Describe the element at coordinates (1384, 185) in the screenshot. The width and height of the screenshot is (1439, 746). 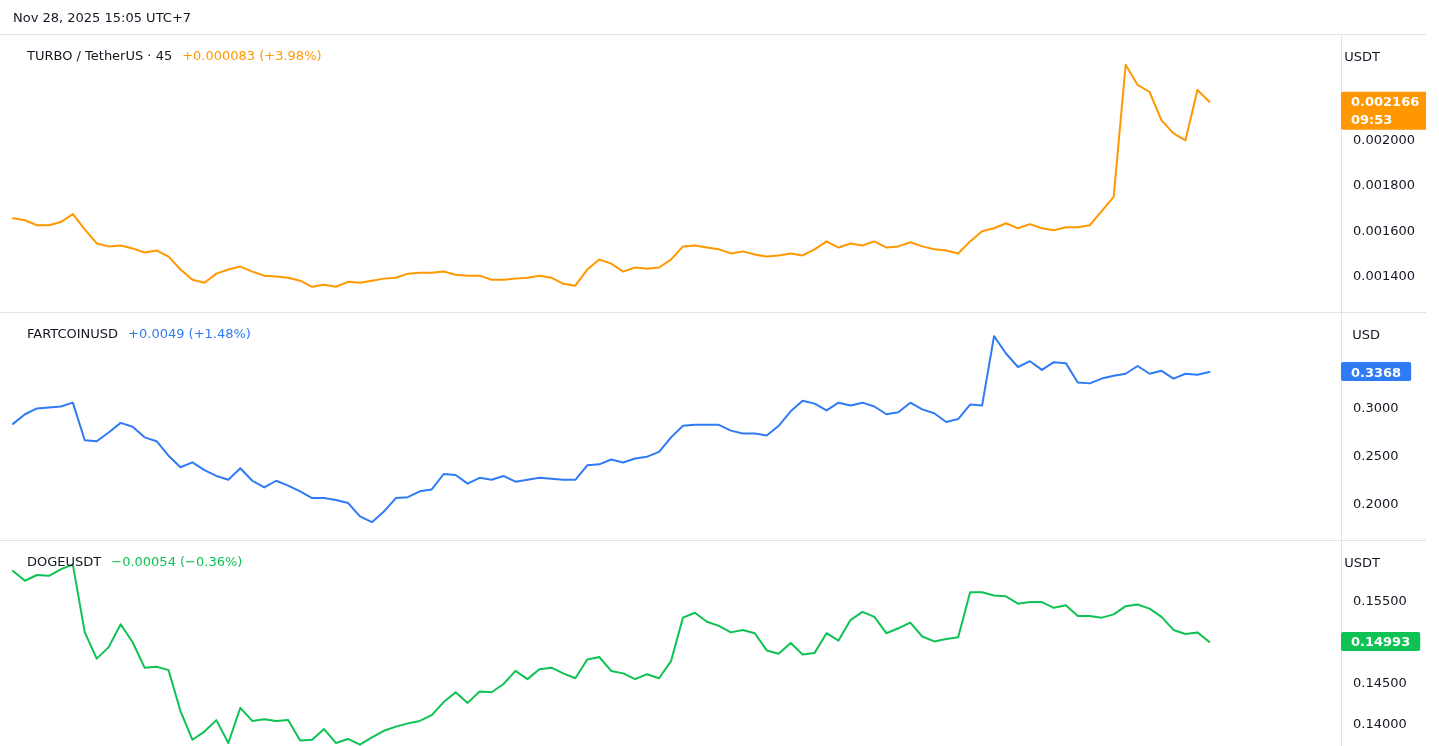
I see `y-tick-label: 0.001800` at that location.